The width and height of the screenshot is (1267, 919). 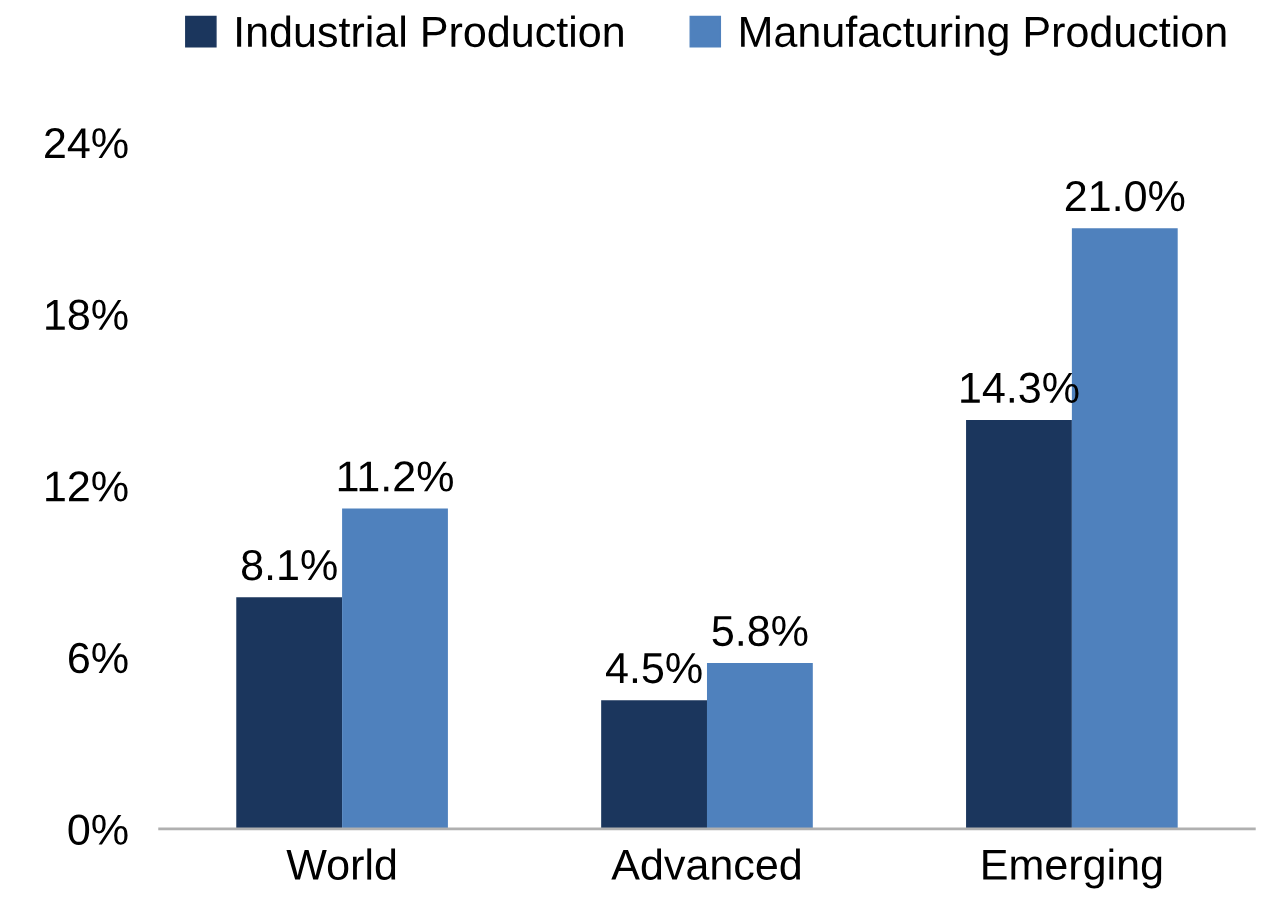 I want to click on data-label: 21.0%, so click(x=1125, y=196).